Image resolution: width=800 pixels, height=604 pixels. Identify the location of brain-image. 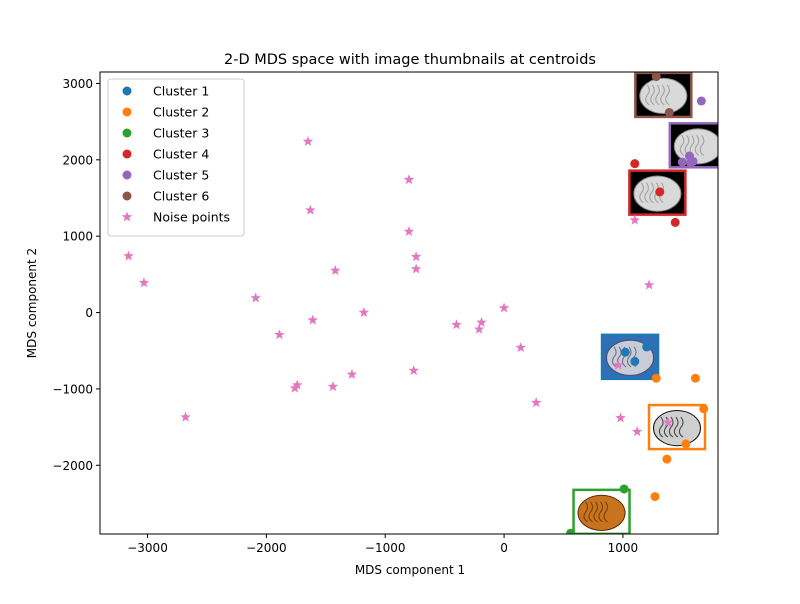
(663, 96).